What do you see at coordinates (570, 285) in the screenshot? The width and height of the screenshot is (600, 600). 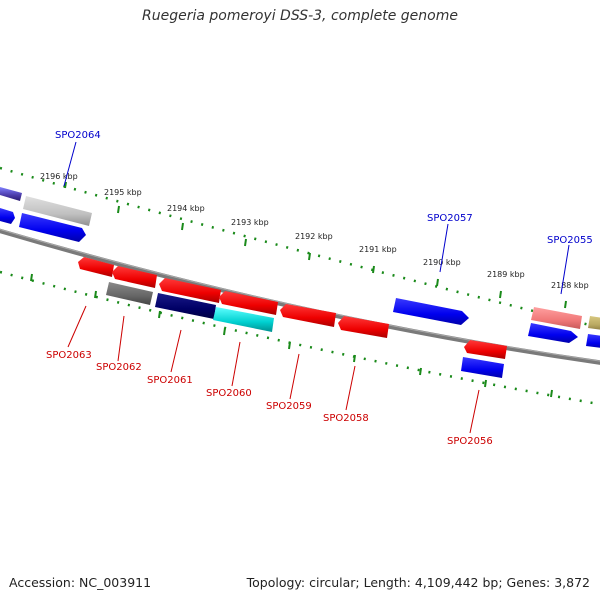 I see `tick-label: 2188 kbp` at bounding box center [570, 285].